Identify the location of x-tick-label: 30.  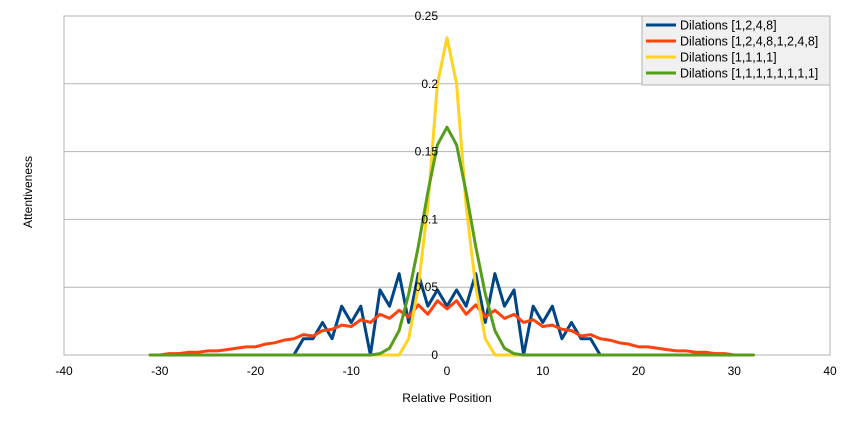
(735, 371).